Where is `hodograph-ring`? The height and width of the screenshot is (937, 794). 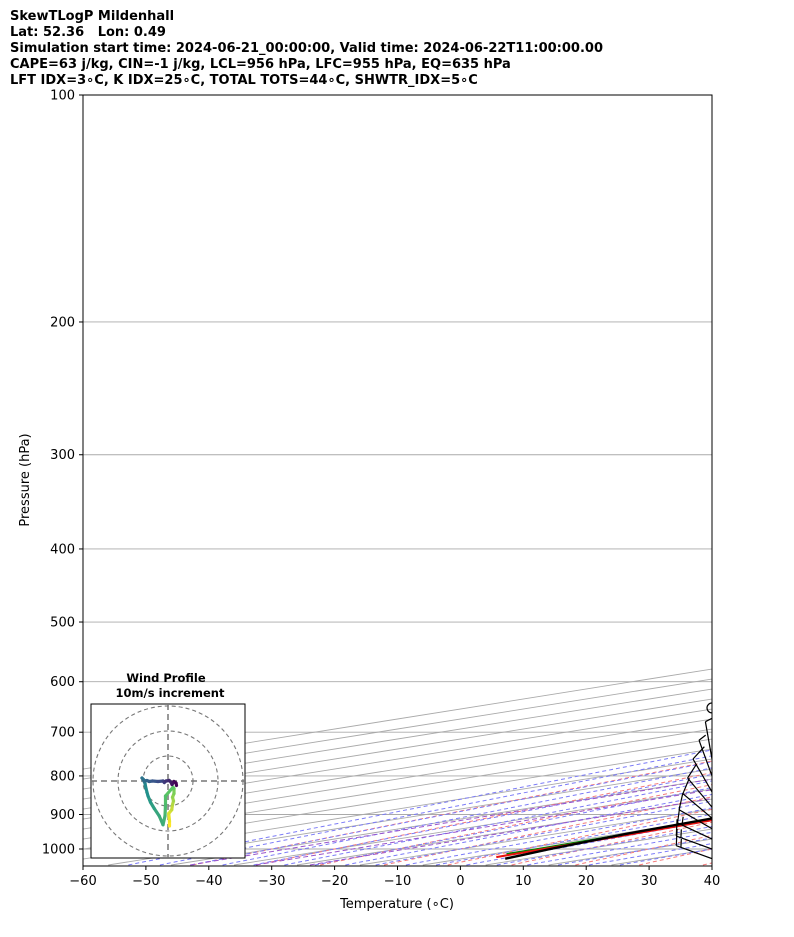 hodograph-ring is located at coordinates (168, 781).